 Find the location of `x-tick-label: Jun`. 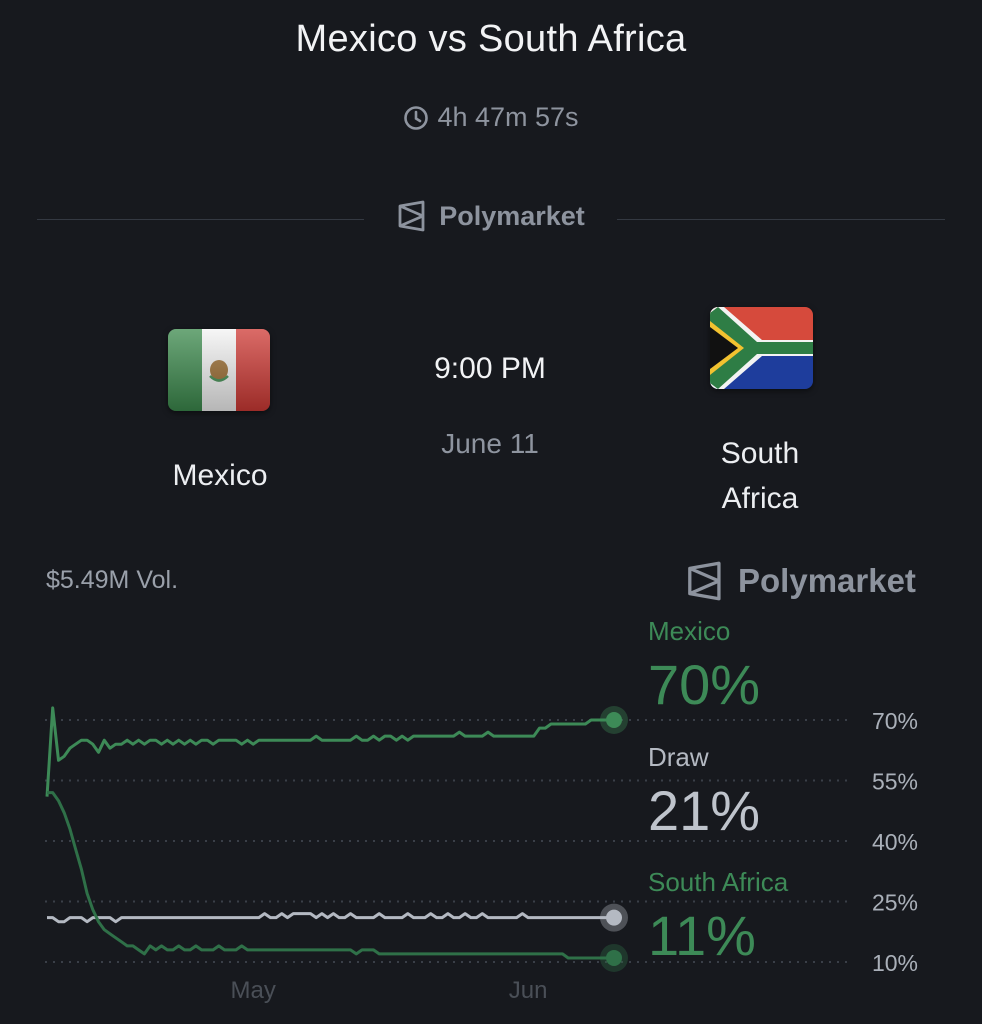

x-tick-label: Jun is located at coordinates (528, 990).